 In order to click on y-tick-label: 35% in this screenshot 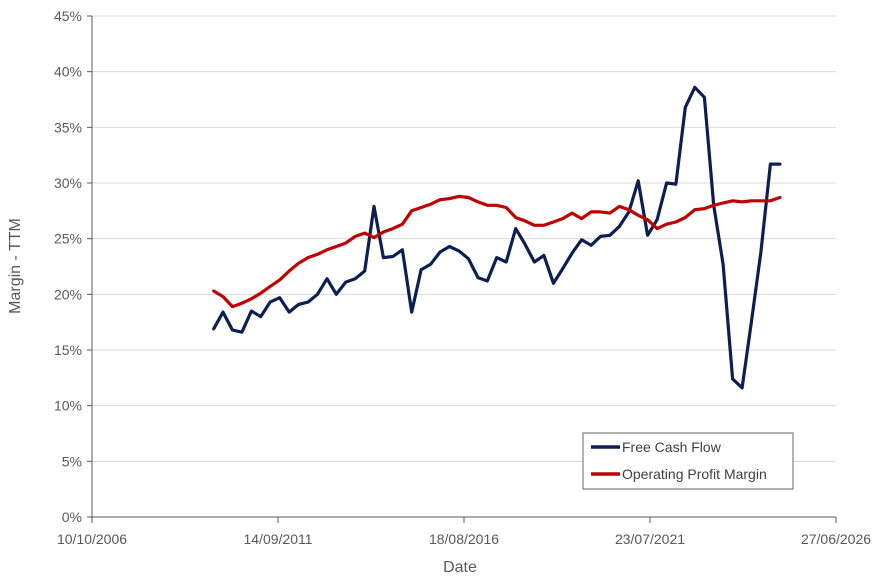, I will do `click(68, 127)`.